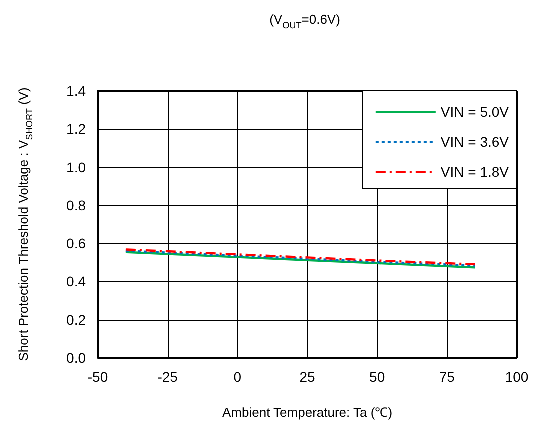 Image resolution: width=538 pixels, height=438 pixels. What do you see at coordinates (475, 172) in the screenshot?
I see `legend-label: VIN = 1.8V` at bounding box center [475, 172].